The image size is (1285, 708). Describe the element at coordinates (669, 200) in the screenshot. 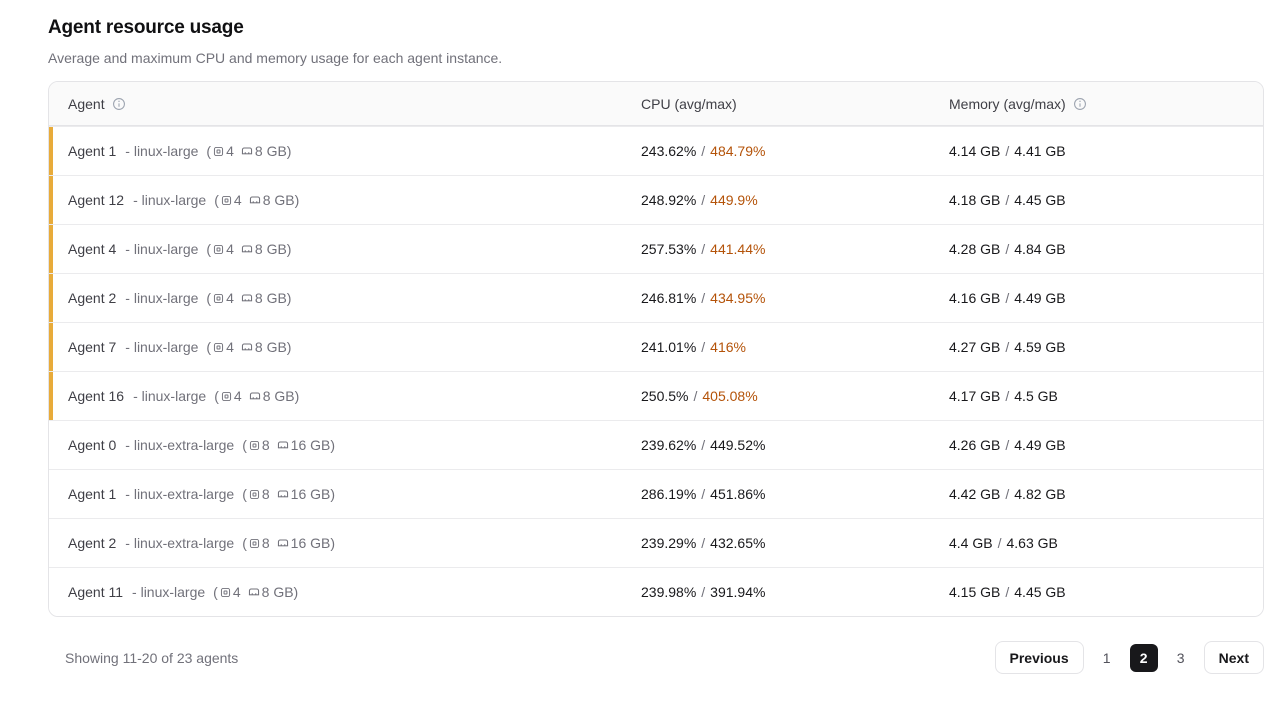

I see `cpu-avg-value: 248.92%` at that location.